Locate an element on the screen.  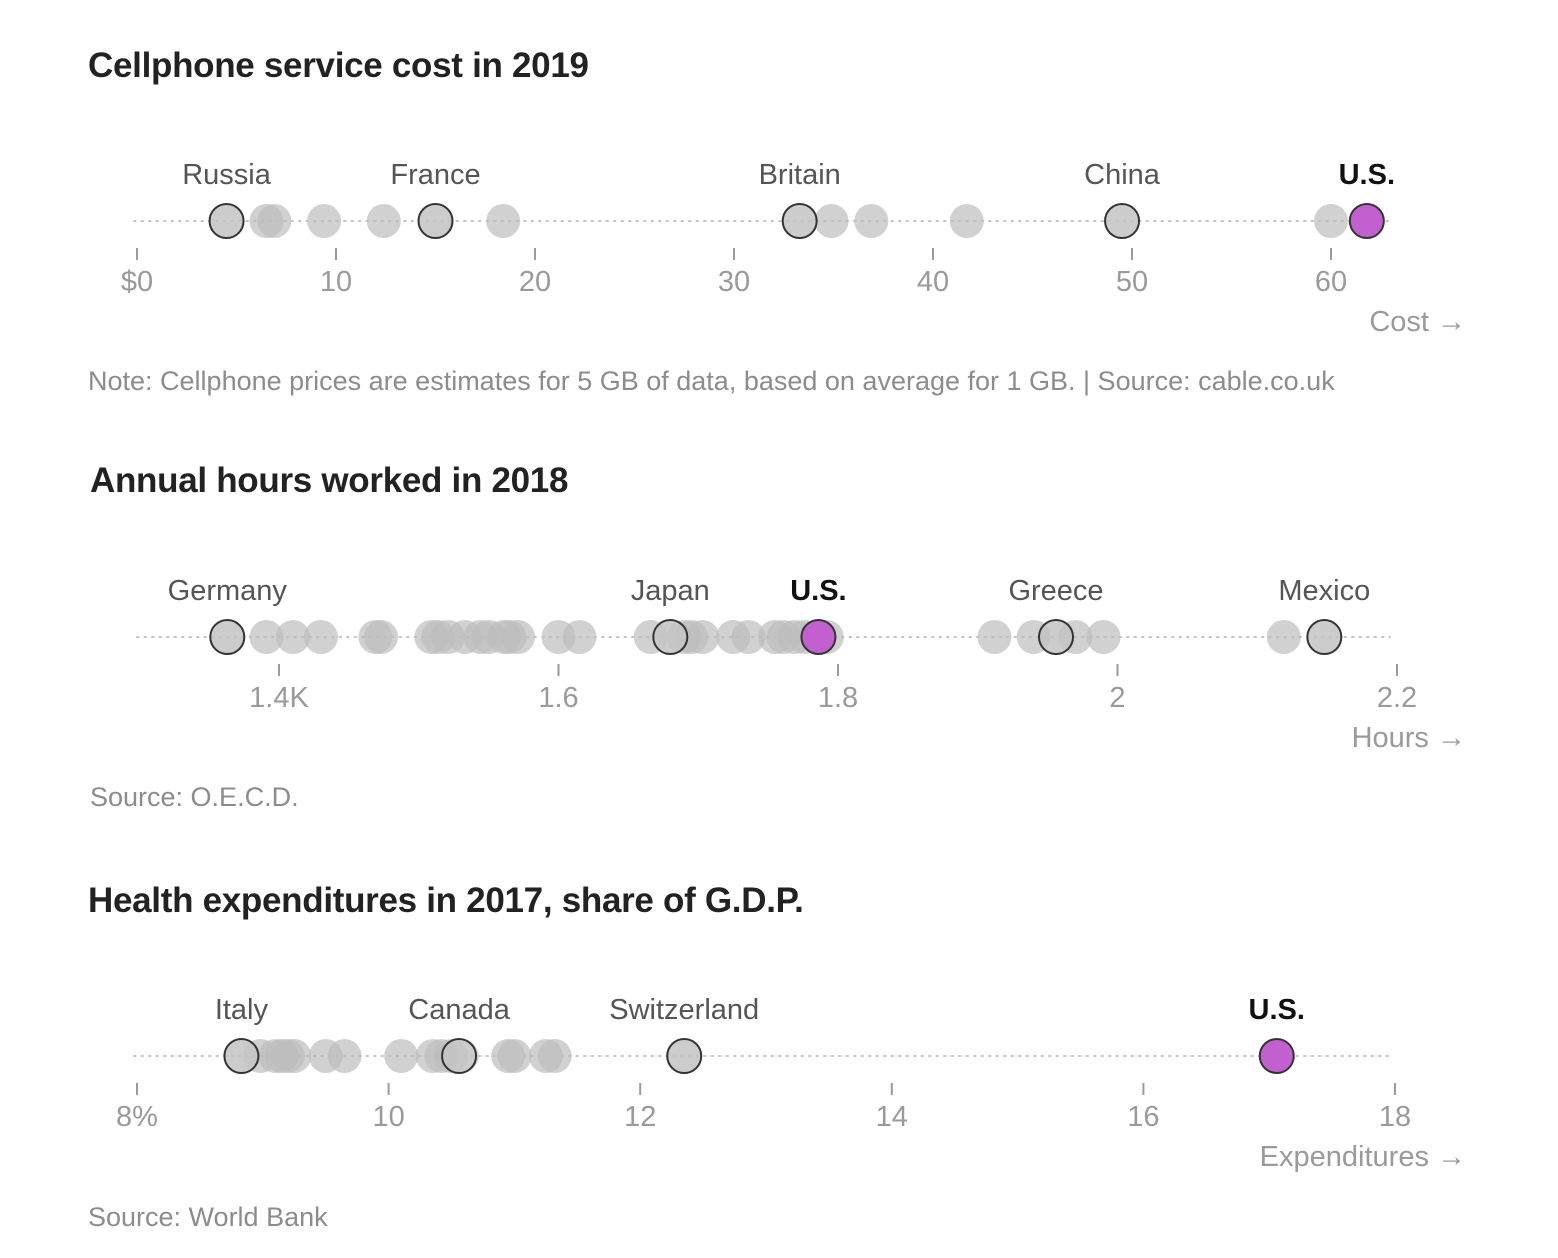
country-label: Russia is located at coordinates (227, 175).